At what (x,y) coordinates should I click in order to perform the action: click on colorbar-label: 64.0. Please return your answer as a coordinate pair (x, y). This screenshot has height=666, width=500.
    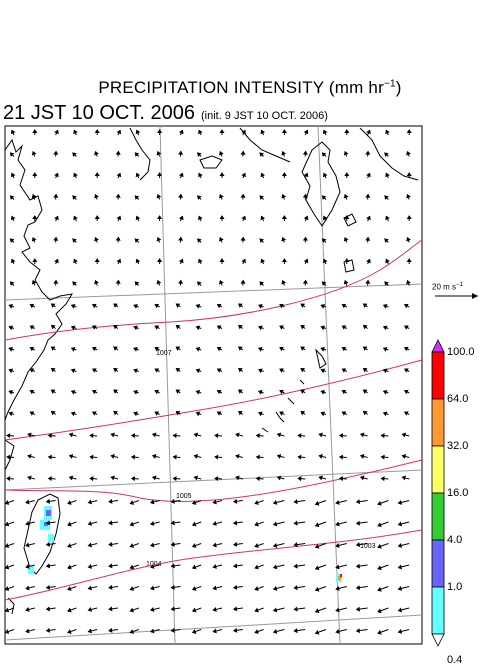
    Looking at the image, I should click on (457, 399).